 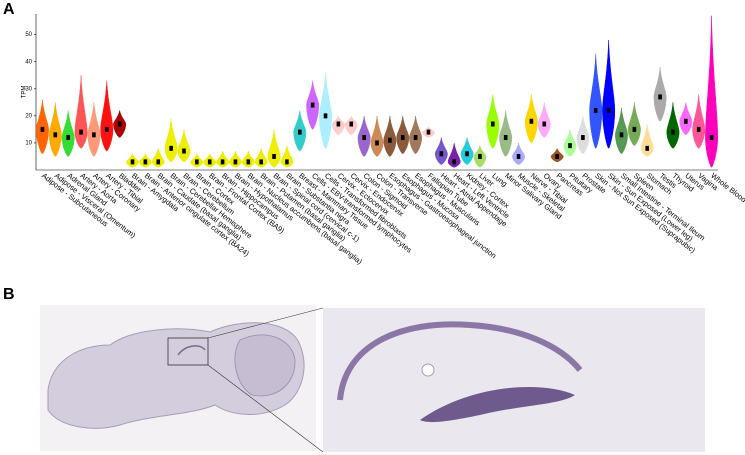 What do you see at coordinates (28, 89) in the screenshot?
I see `y-tick-label: 30` at bounding box center [28, 89].